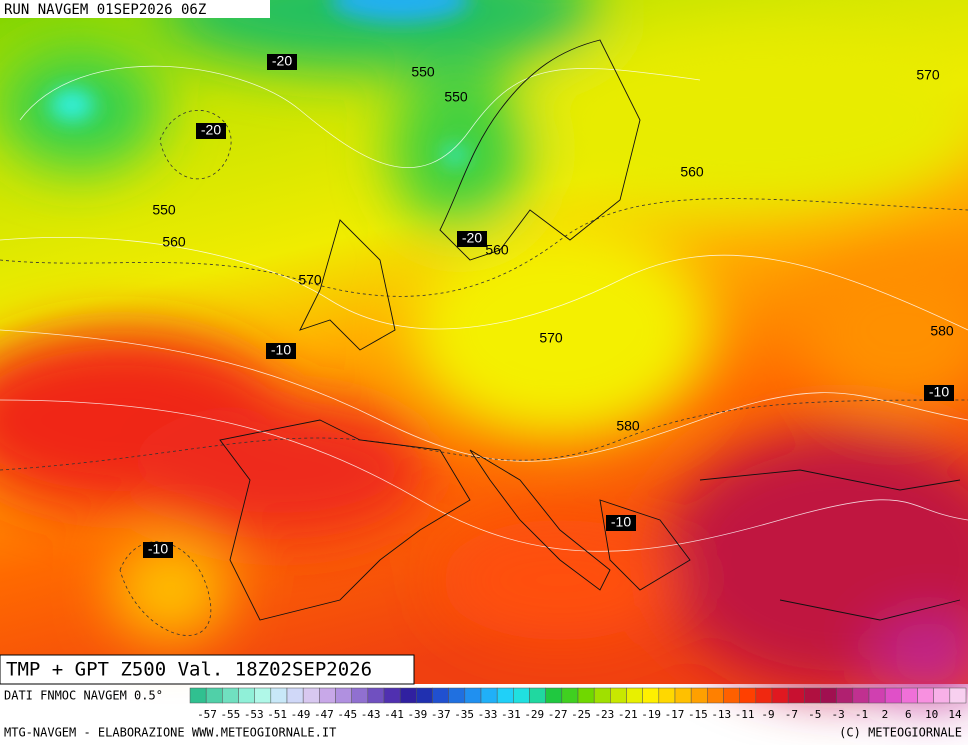 The image size is (968, 749). I want to click on scale-label: -51, so click(277, 714).